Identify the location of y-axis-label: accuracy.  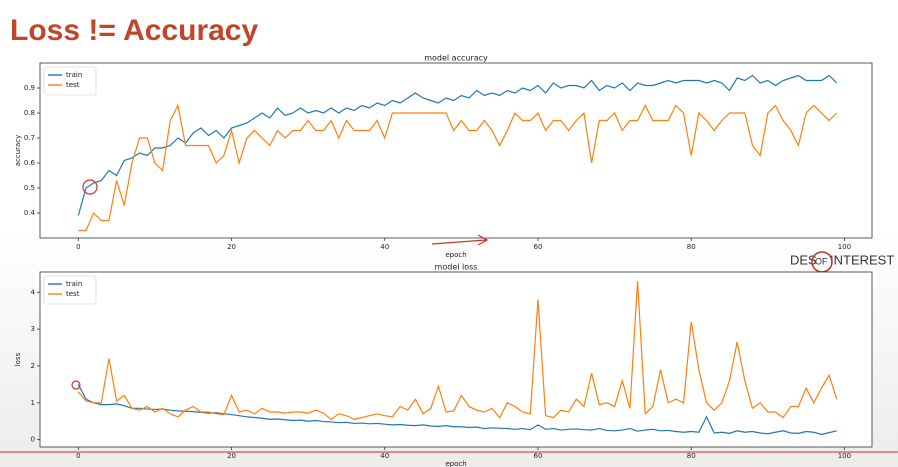
(18, 151).